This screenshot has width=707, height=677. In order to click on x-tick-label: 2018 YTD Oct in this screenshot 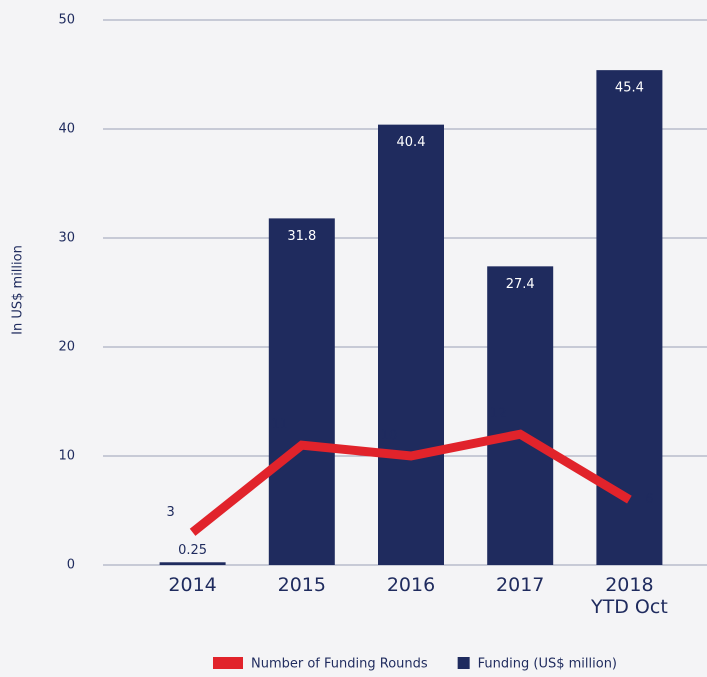, I will do `click(629, 596)`.